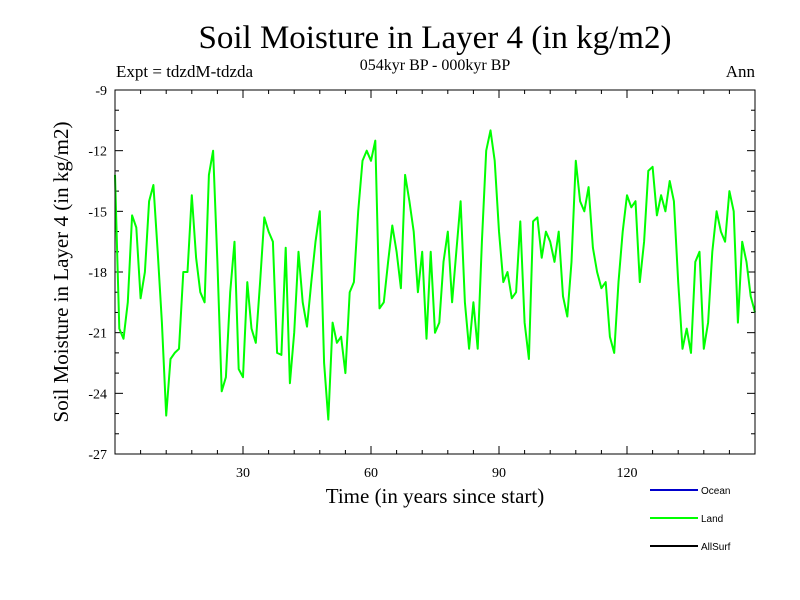 This screenshot has height=600, width=800. I want to click on x-tick-label: 30, so click(243, 473).